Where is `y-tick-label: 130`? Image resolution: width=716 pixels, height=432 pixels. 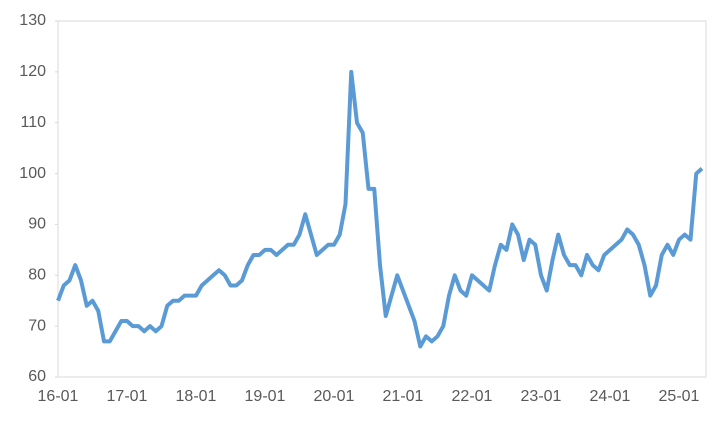
y-tick-label: 130 is located at coordinates (32, 20).